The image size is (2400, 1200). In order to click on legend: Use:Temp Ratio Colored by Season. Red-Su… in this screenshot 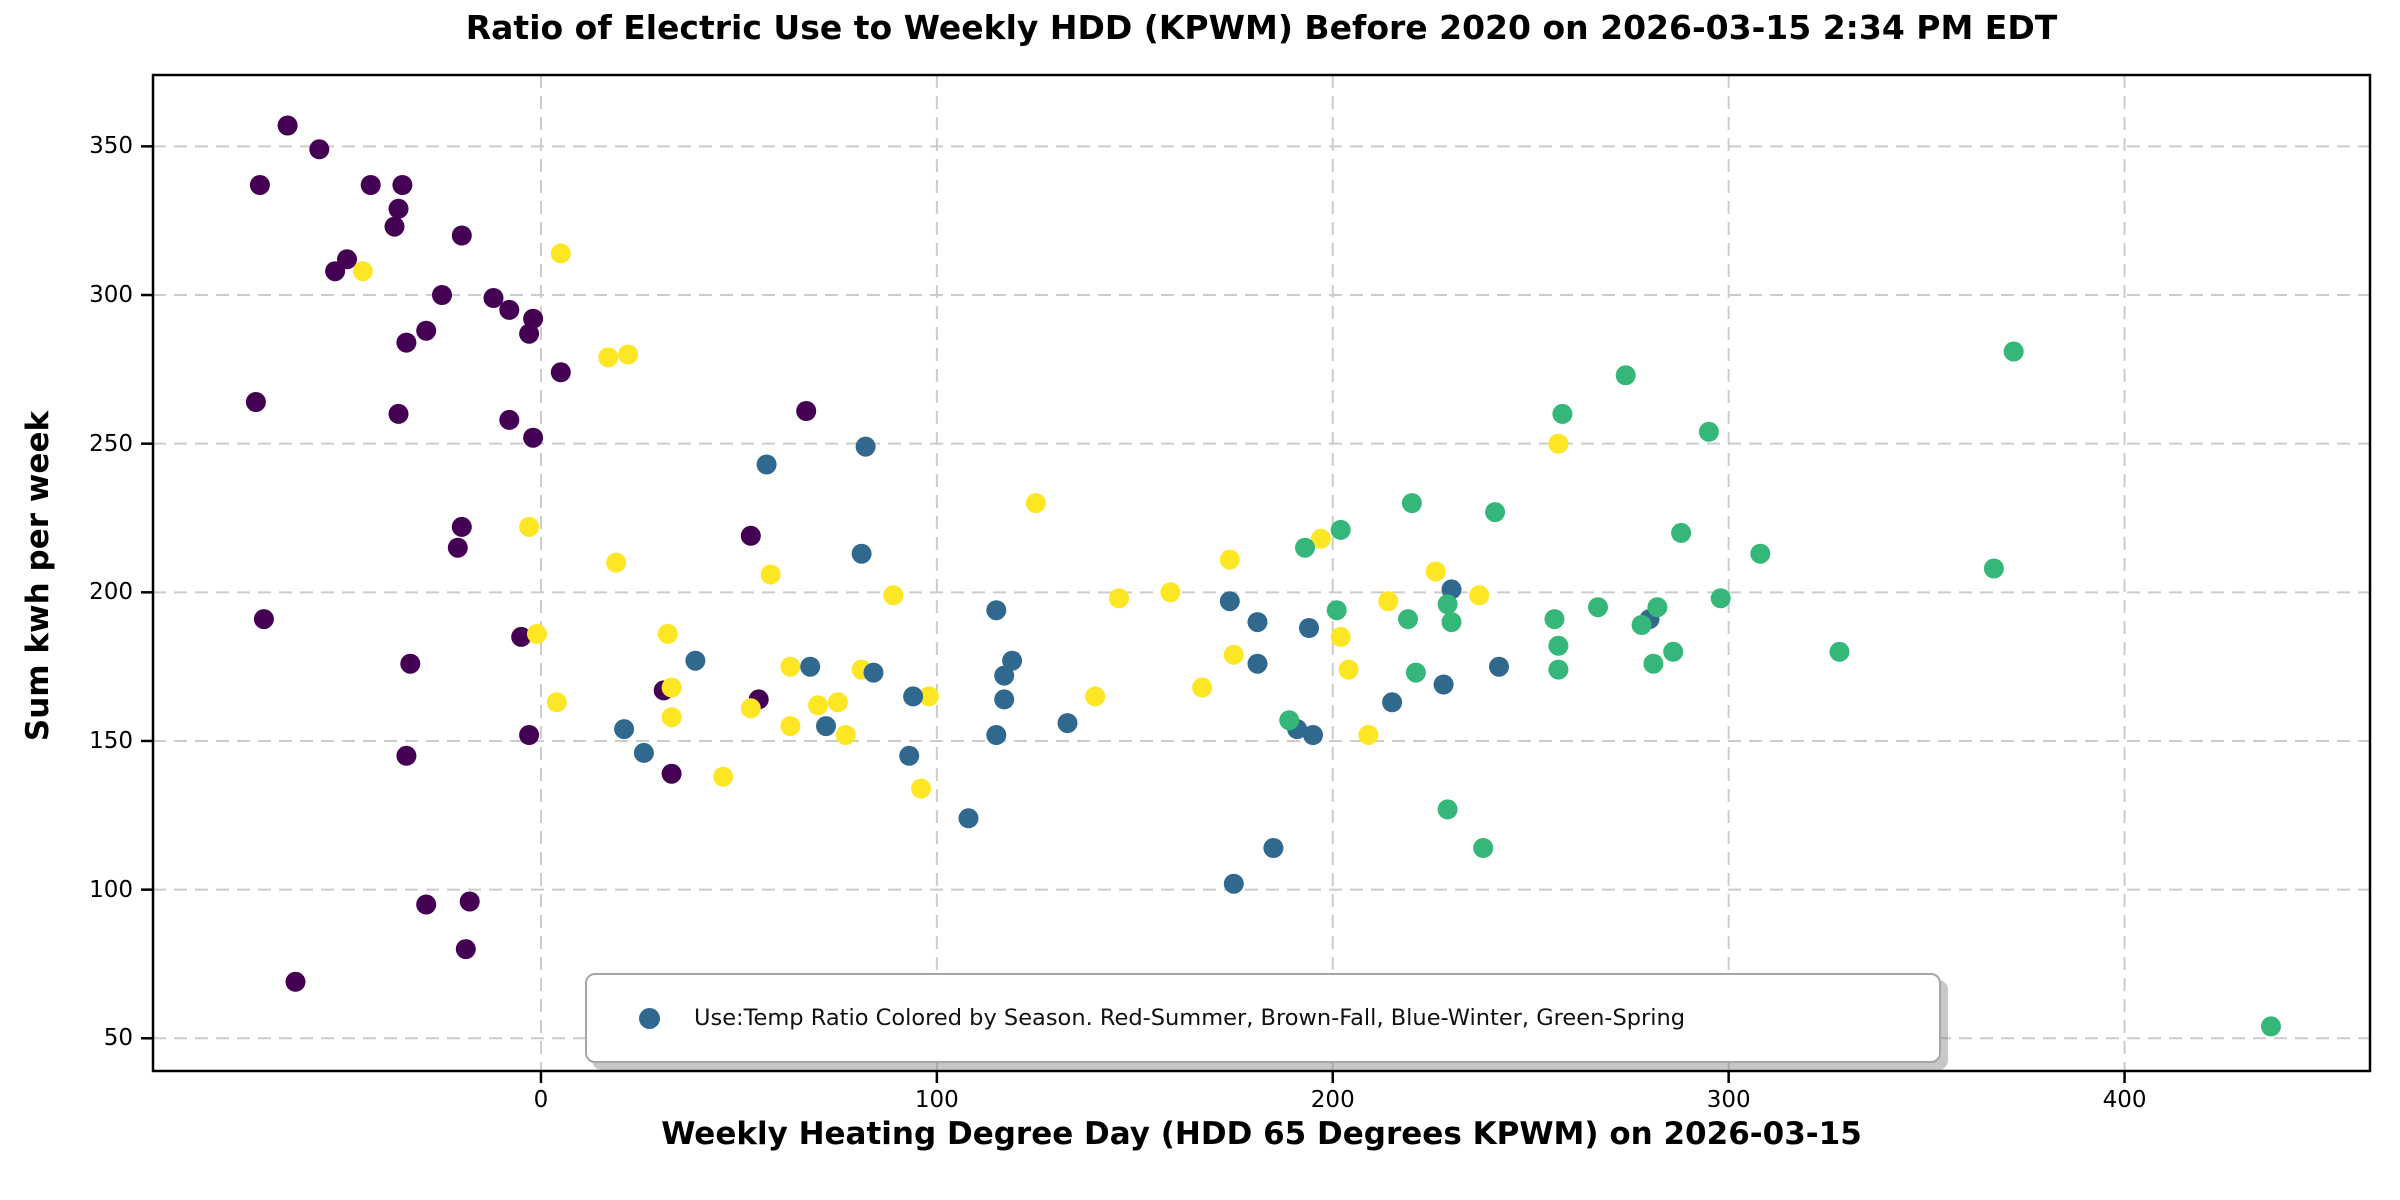, I will do `click(1263, 1018)`.